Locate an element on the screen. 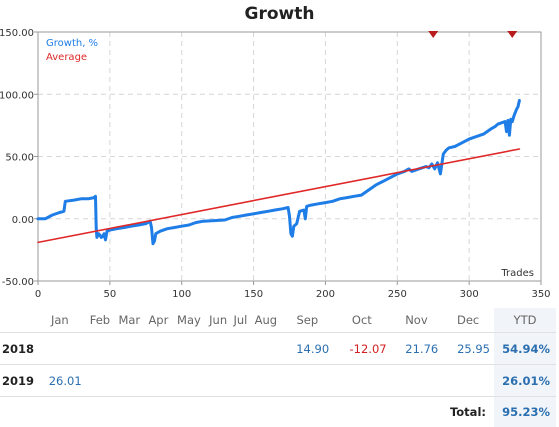 Image resolution: width=559 pixels, height=427 pixels. month-header: Jul is located at coordinates (240, 320).